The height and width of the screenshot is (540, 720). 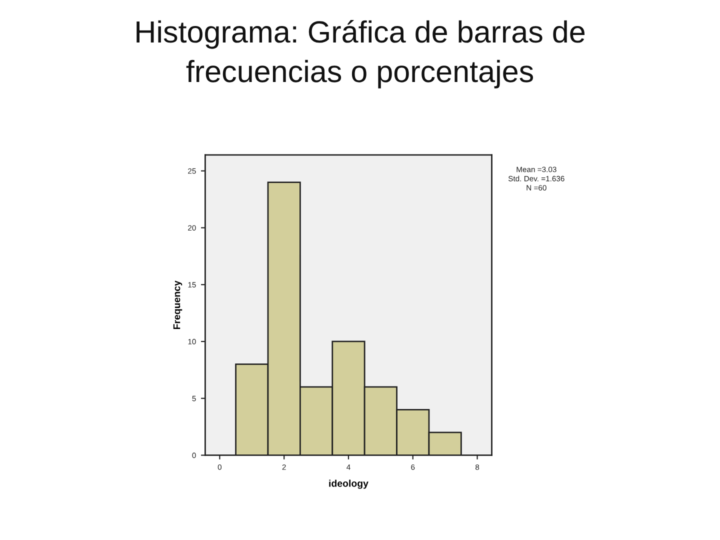 What do you see at coordinates (348, 484) in the screenshot?
I see `x-axis-title: ideology` at bounding box center [348, 484].